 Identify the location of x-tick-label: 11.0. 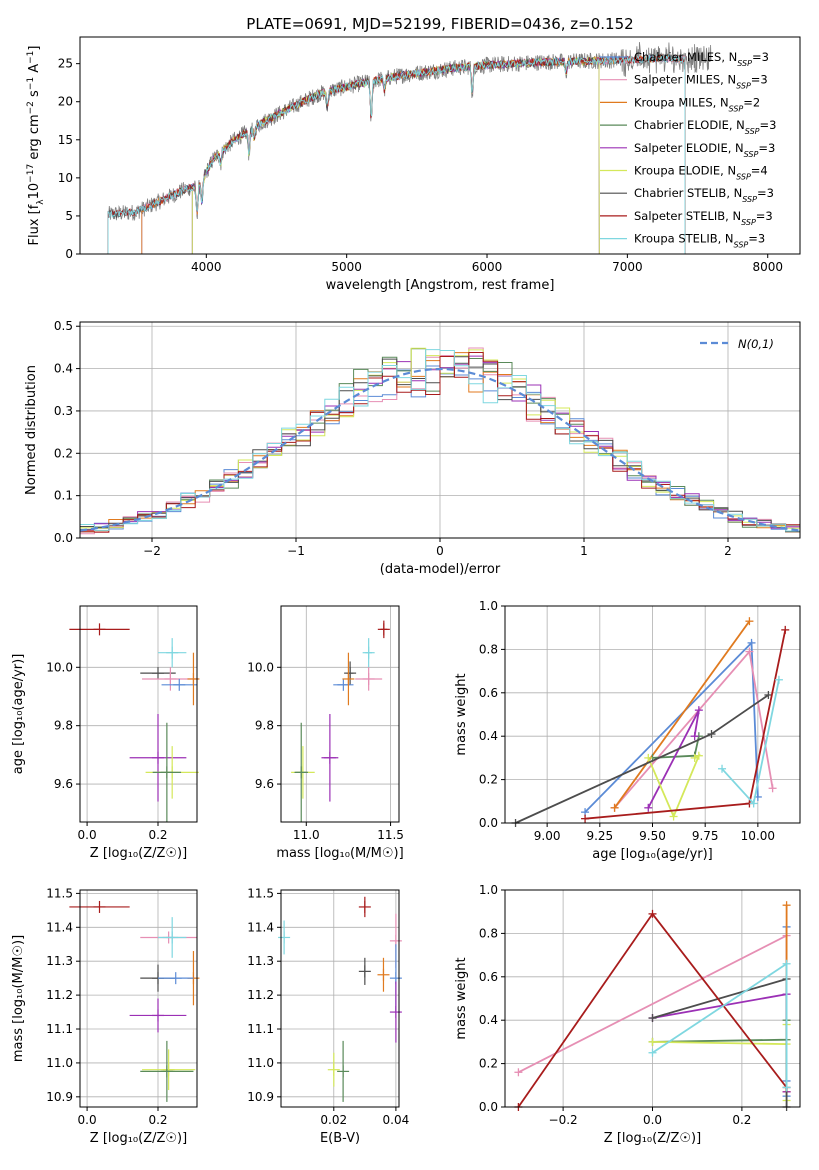
(306, 835).